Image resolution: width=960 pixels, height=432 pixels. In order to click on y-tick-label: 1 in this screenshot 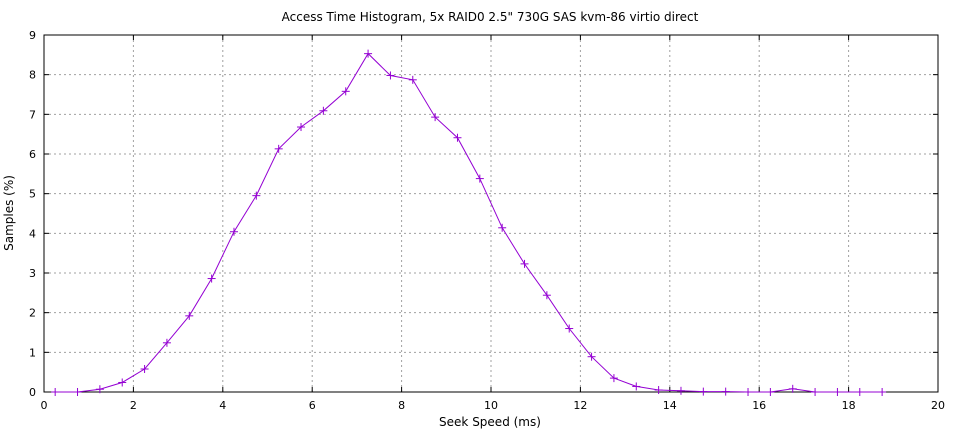, I will do `click(32, 352)`.